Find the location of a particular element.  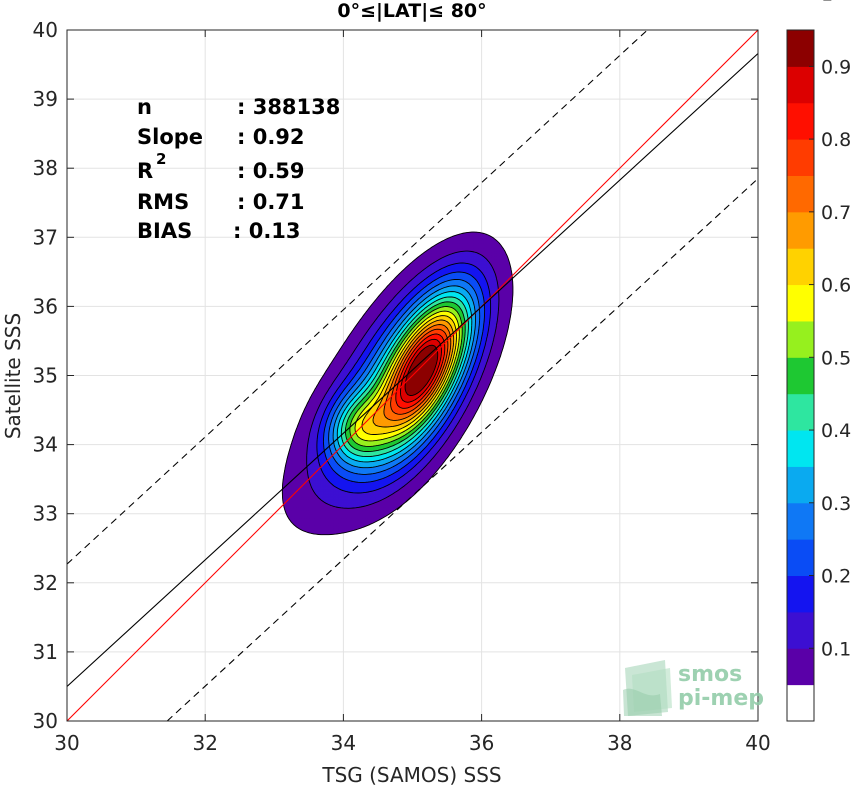

logo-wave-icon is located at coordinates (647, 688).